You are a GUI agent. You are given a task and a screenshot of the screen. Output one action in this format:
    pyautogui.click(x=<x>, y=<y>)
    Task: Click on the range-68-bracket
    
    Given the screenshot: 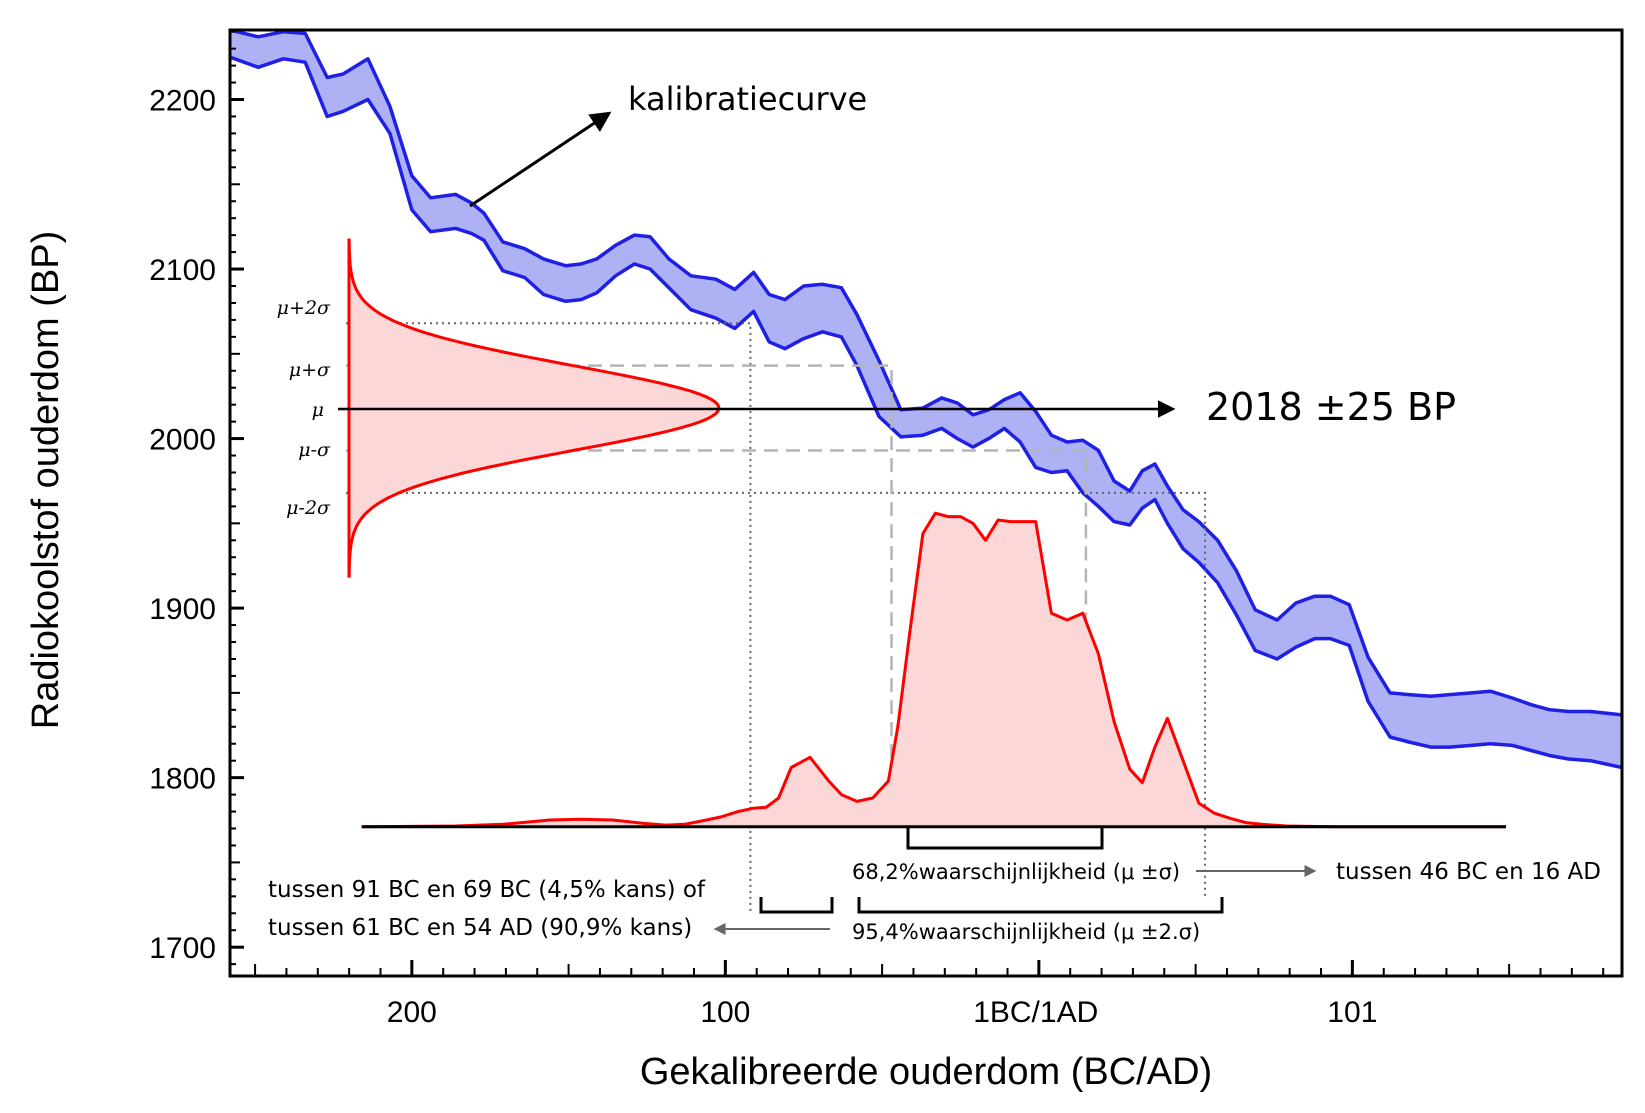 What is the action you would take?
    pyautogui.click(x=1005, y=839)
    